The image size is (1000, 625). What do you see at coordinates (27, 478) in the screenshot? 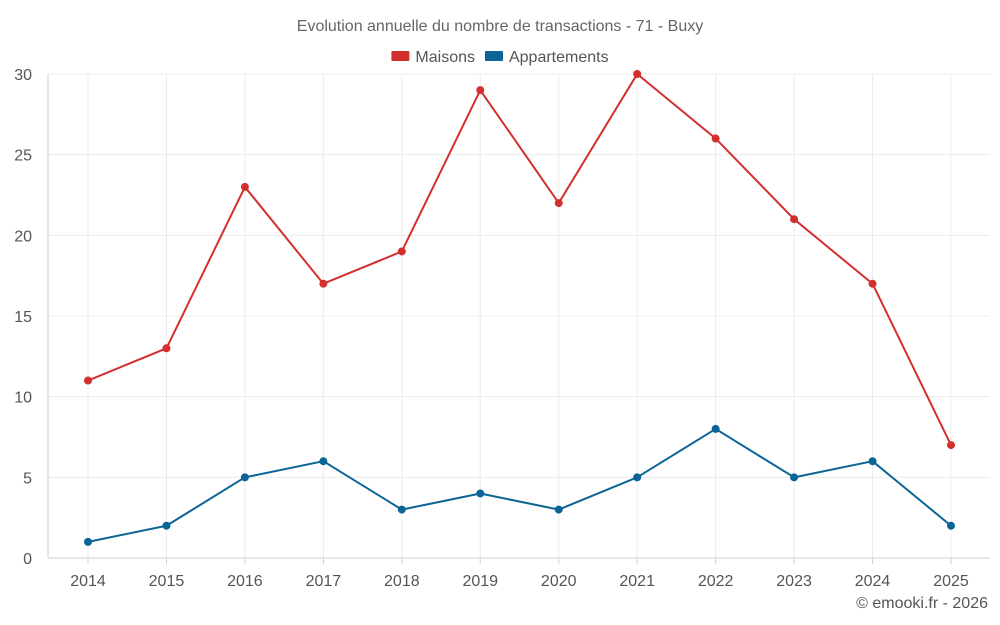
I see `y-tick-label: 5` at bounding box center [27, 478].